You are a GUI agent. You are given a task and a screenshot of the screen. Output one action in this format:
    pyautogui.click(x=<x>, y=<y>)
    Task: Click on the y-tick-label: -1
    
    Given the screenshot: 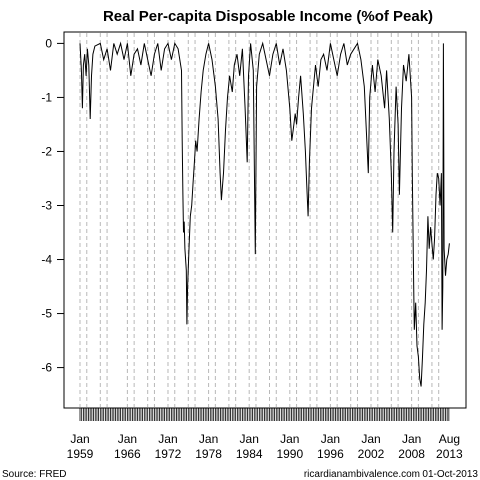 What is the action you would take?
    pyautogui.click(x=46, y=97)
    